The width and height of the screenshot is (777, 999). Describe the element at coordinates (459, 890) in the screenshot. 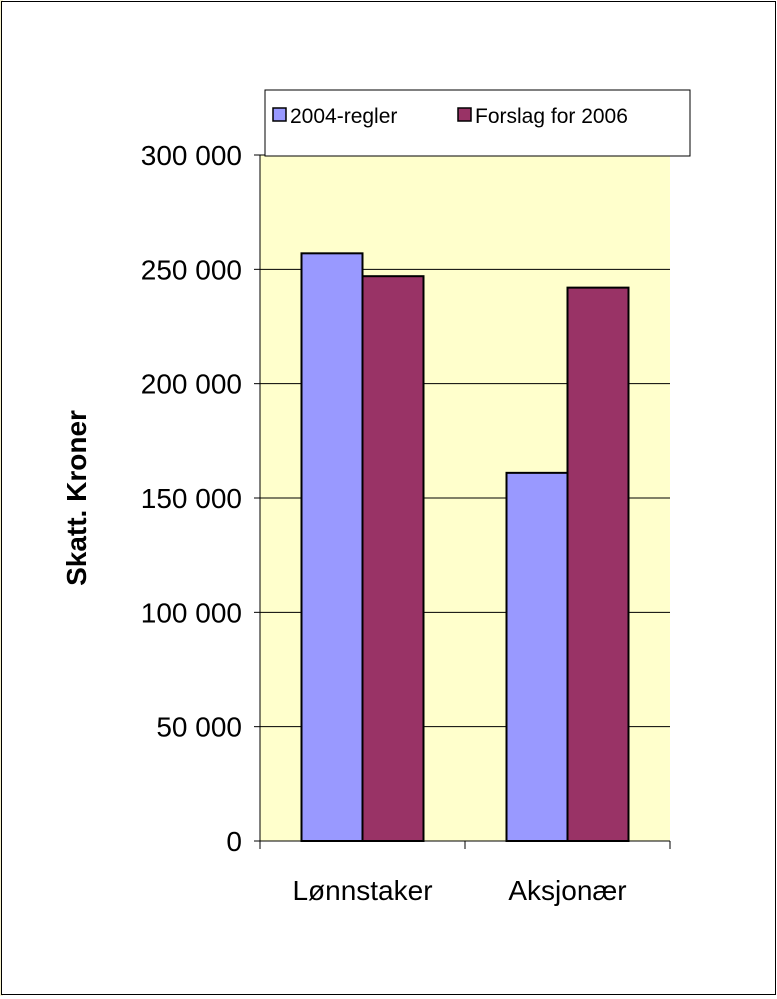

I see `x-tick-labels: Lønnstaker Aksjonær` at that location.